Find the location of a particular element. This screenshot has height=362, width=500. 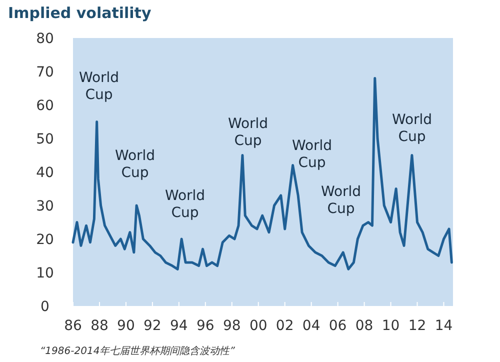

y-tick-label: 20 is located at coordinates (45, 240).